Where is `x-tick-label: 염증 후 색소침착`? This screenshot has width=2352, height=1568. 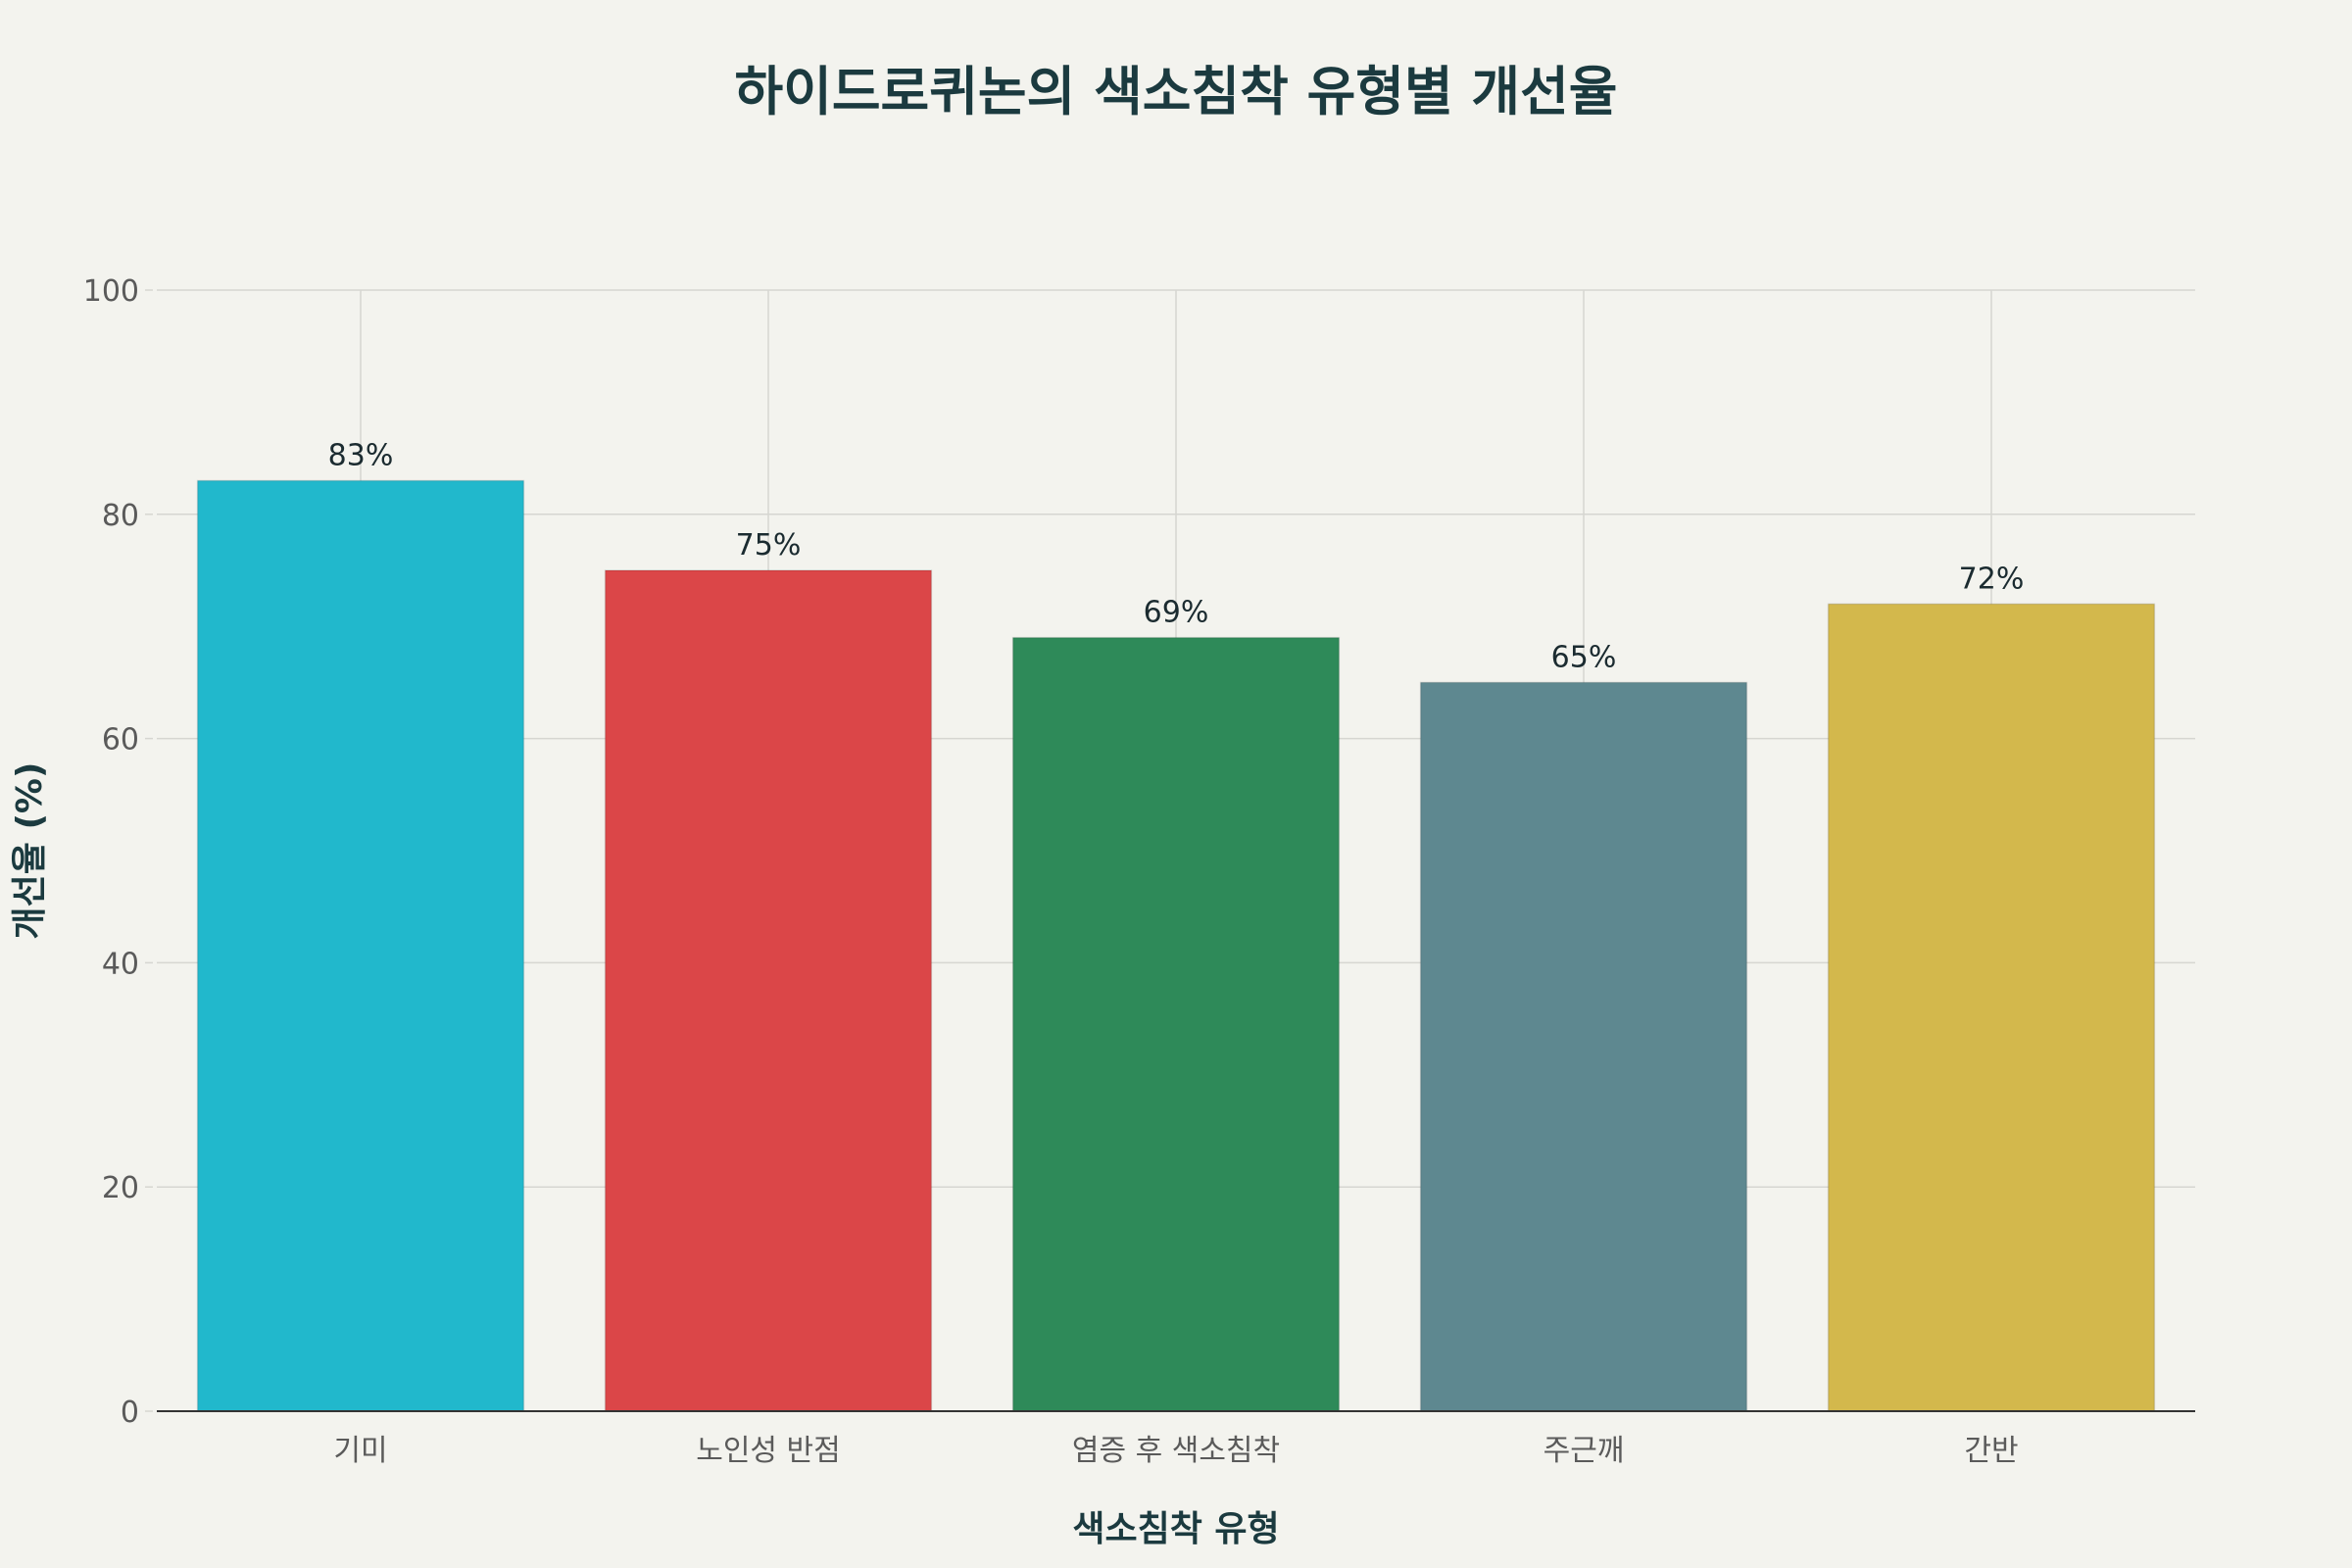
x-tick-label: 염증 후 색소침착 is located at coordinates (1176, 1451).